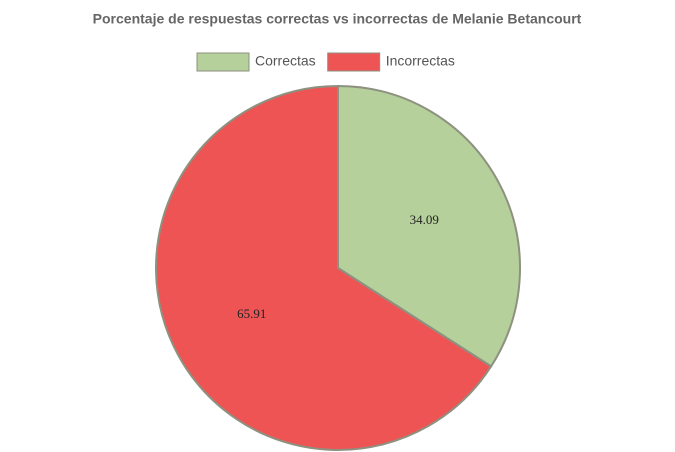  What do you see at coordinates (424, 219) in the screenshot?
I see `data-label: 34.09` at bounding box center [424, 219].